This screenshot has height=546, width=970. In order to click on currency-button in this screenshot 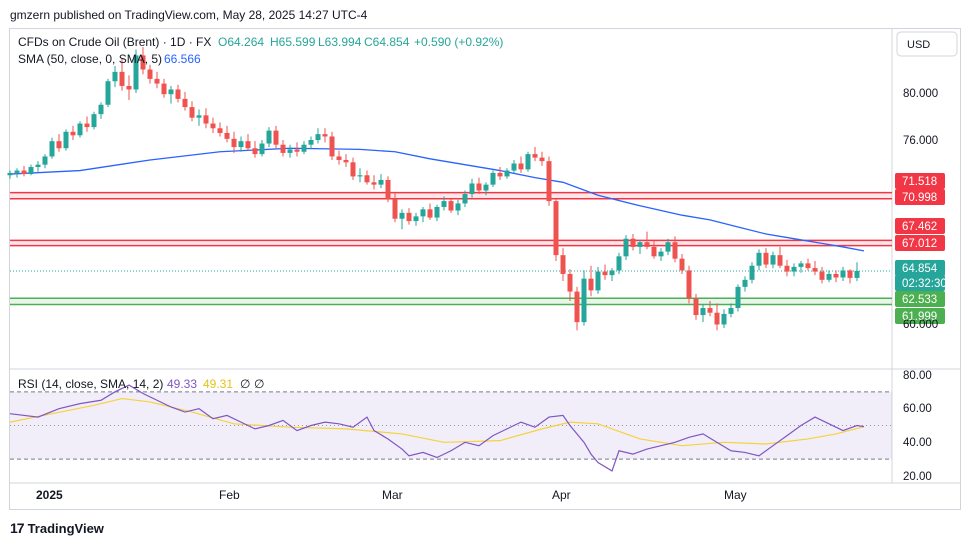, I will do `click(927, 44)`.